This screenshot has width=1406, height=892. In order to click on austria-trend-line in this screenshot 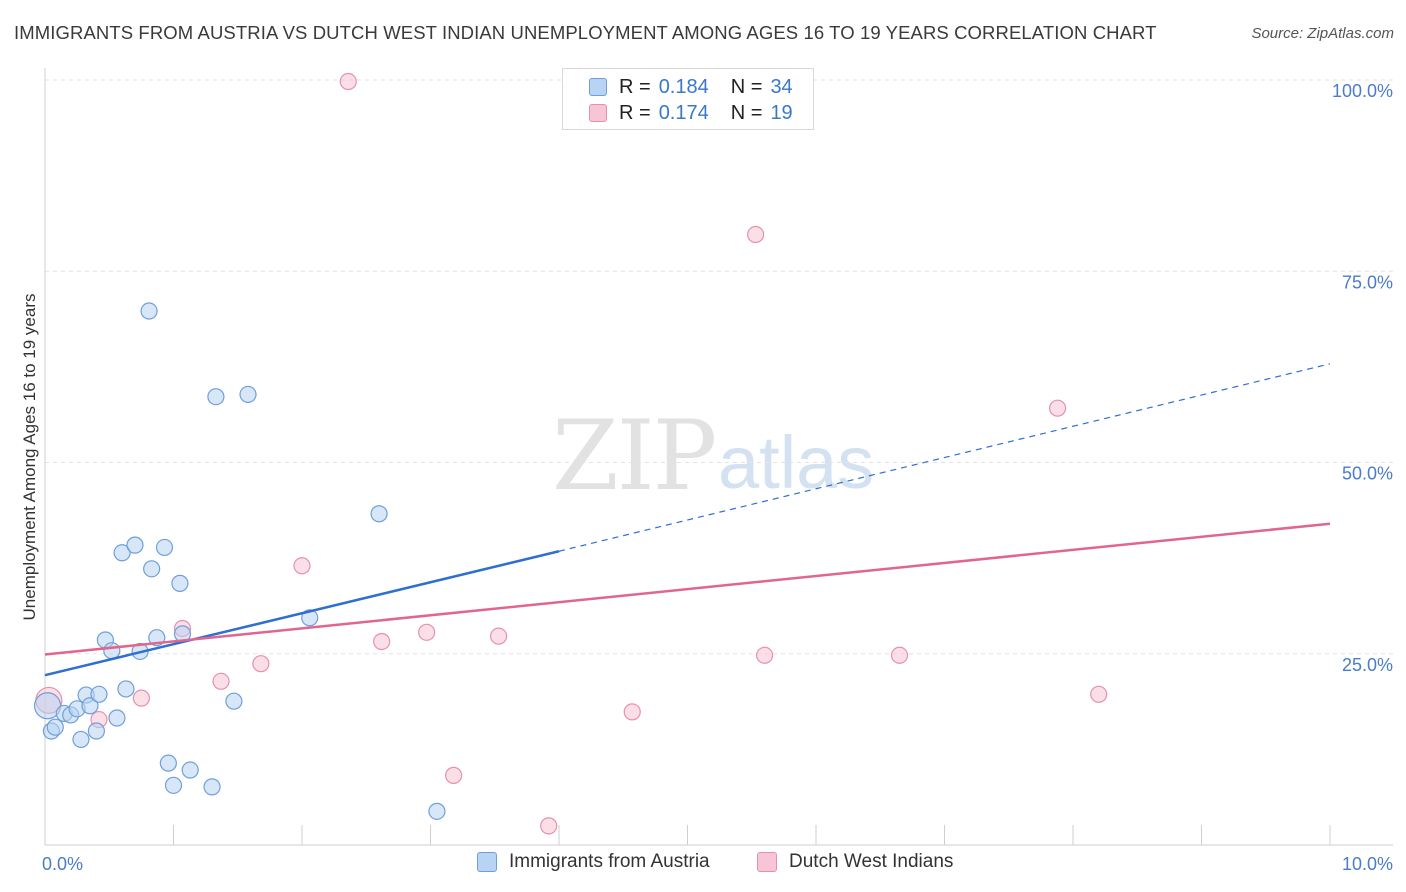, I will do `click(302, 613)`.